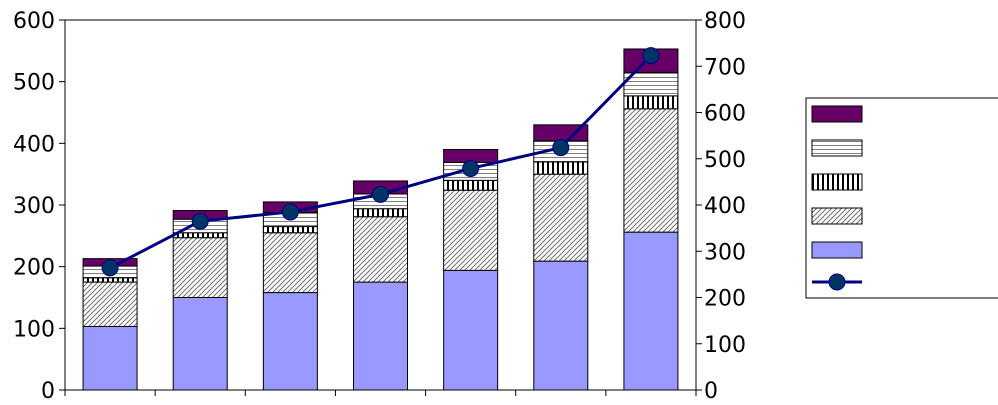  What do you see at coordinates (725, 299) in the screenshot?
I see `y2-axis-tick-label: 200` at bounding box center [725, 299].